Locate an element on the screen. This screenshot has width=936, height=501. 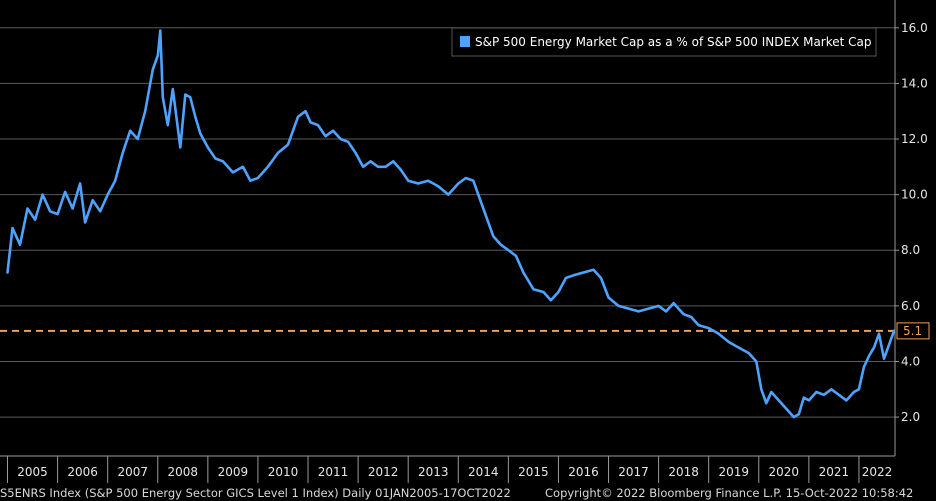
reference-line-group: 5.1 is located at coordinates (465, 331).